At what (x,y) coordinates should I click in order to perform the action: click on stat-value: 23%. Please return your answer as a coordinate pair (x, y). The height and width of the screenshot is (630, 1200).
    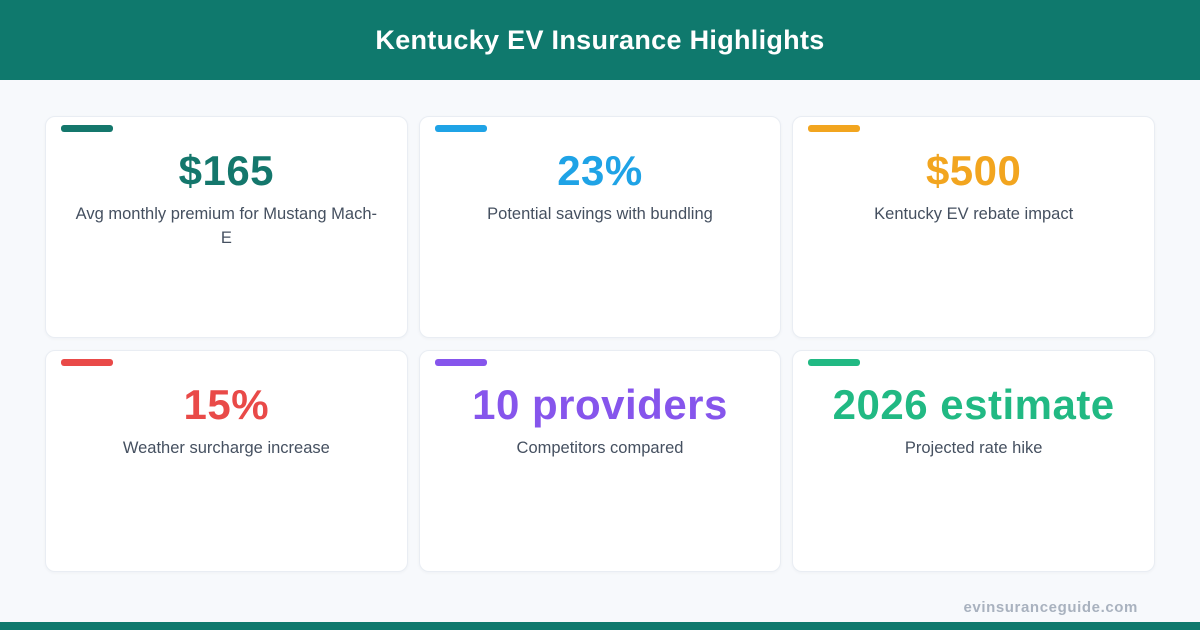
    Looking at the image, I should click on (600, 170).